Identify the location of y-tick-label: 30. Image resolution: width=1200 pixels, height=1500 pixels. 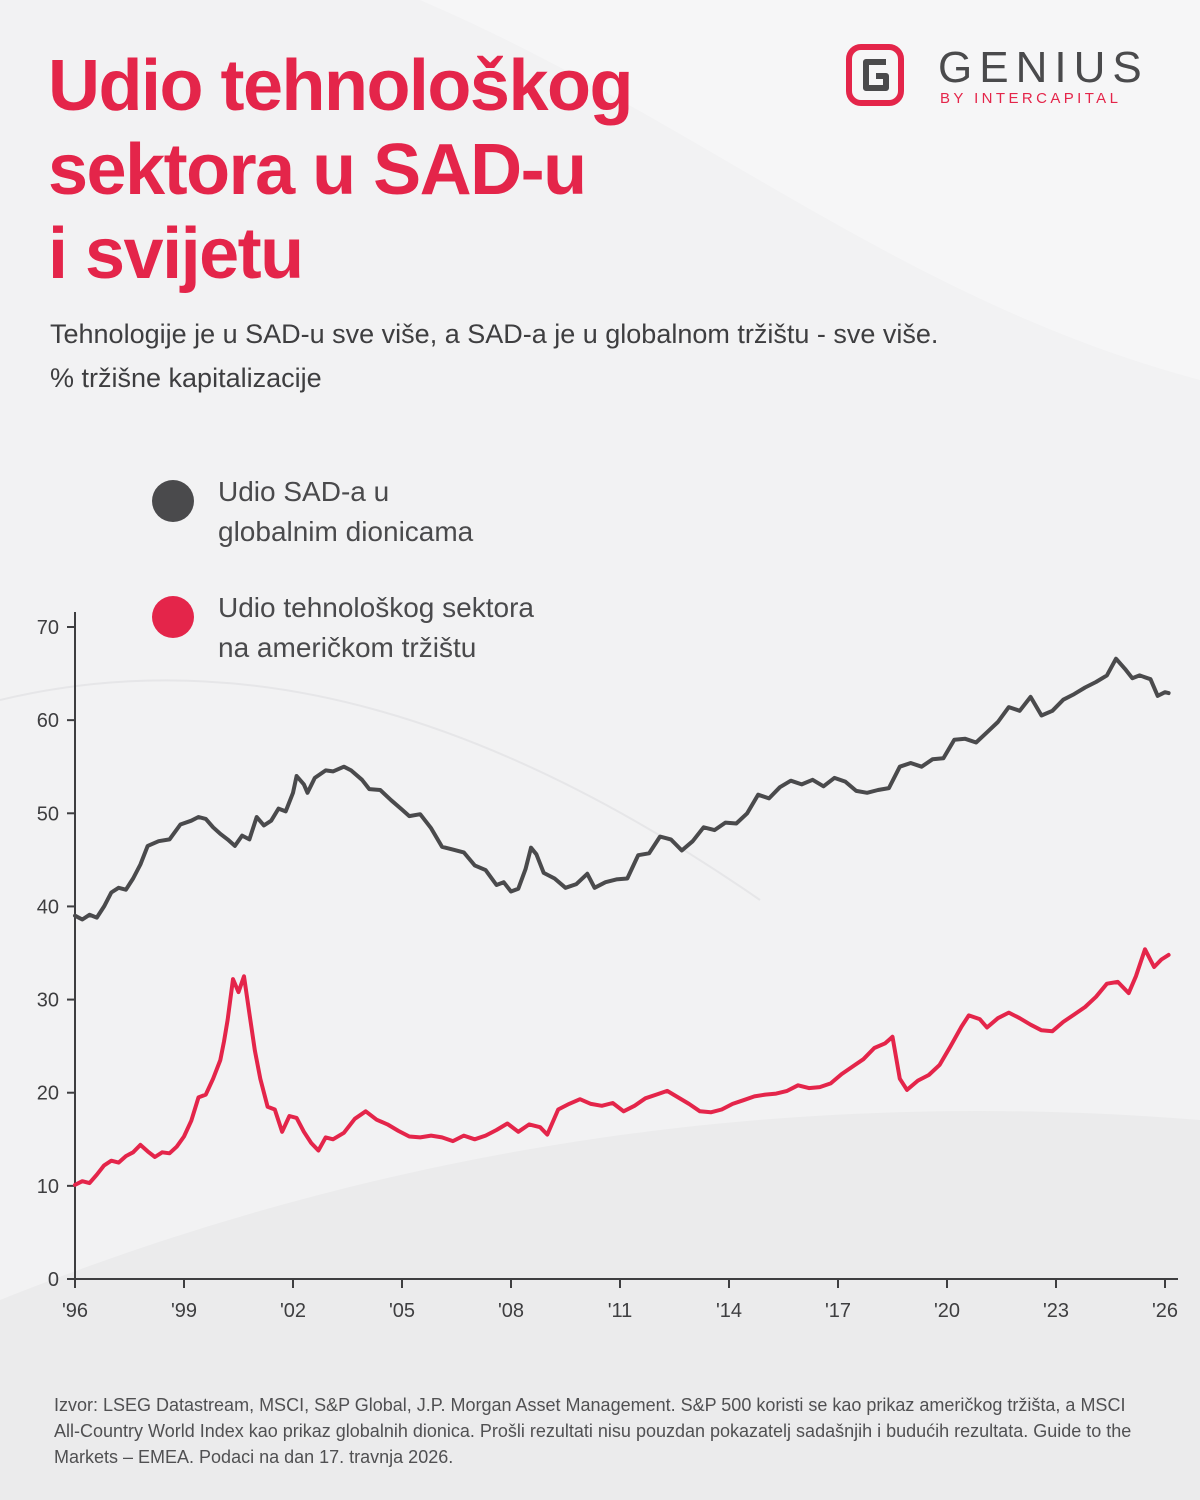
(48, 1001).